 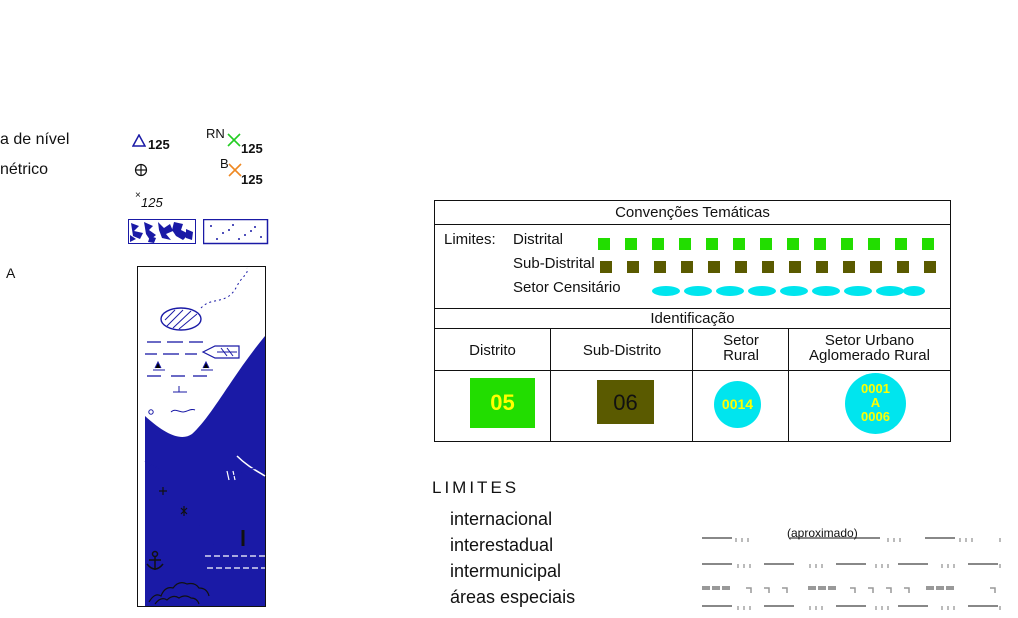 I want to click on contour-label: a de nível, so click(x=35, y=139).